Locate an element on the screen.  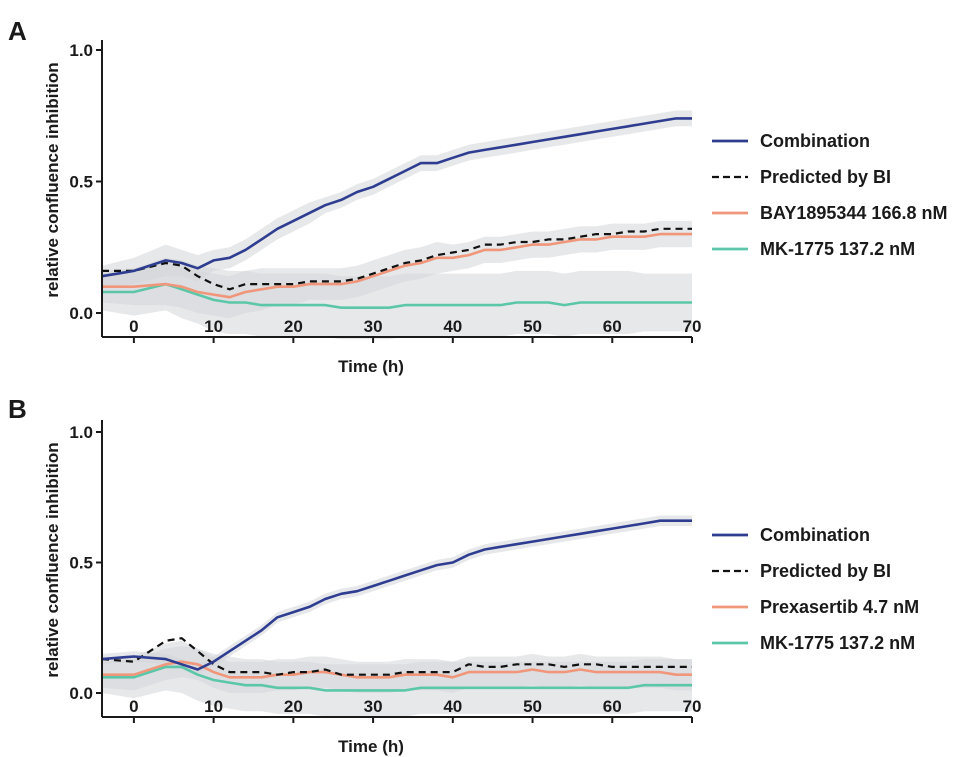
panel-letter-a: A is located at coordinates (17, 31).